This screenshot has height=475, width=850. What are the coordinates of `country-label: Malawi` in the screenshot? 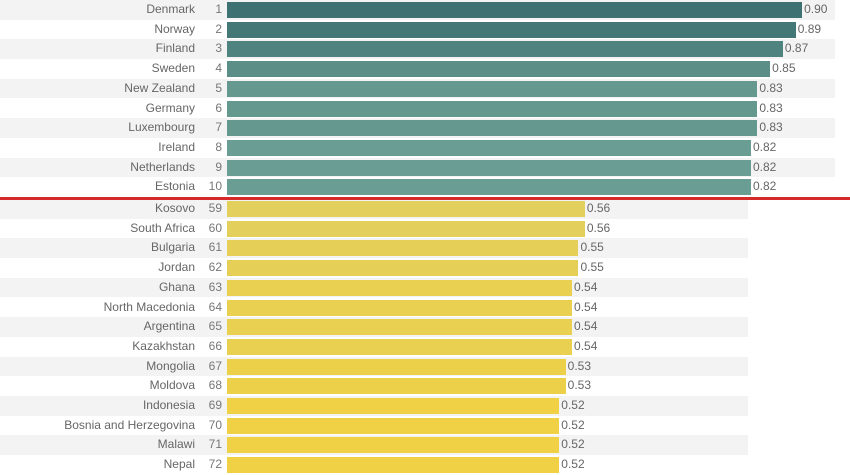 It's located at (176, 444).